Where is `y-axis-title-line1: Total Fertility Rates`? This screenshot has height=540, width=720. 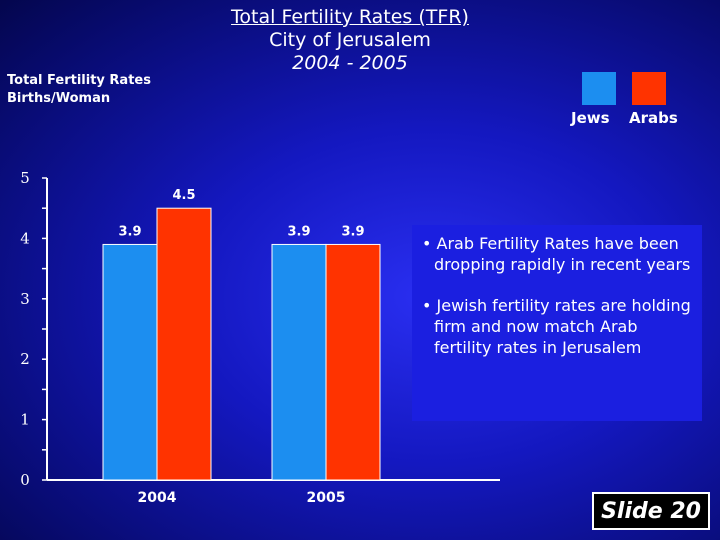 y-axis-title-line1: Total Fertility Rates is located at coordinates (79, 80).